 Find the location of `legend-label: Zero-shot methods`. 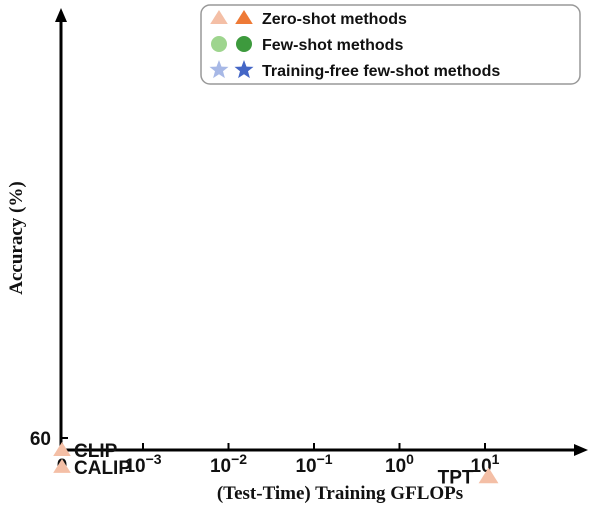

legend-label: Zero-shot methods is located at coordinates (334, 19).